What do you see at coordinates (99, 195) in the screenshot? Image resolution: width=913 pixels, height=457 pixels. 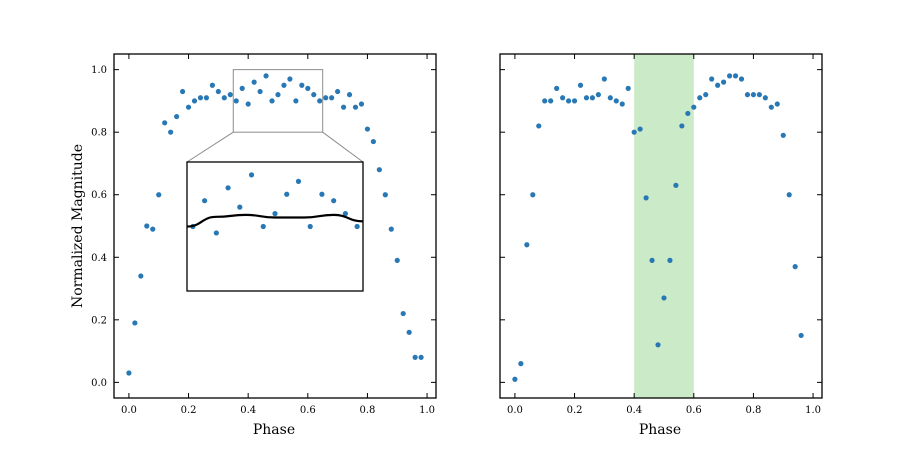 I see `left-y-tick-label: 0.6` at bounding box center [99, 195].